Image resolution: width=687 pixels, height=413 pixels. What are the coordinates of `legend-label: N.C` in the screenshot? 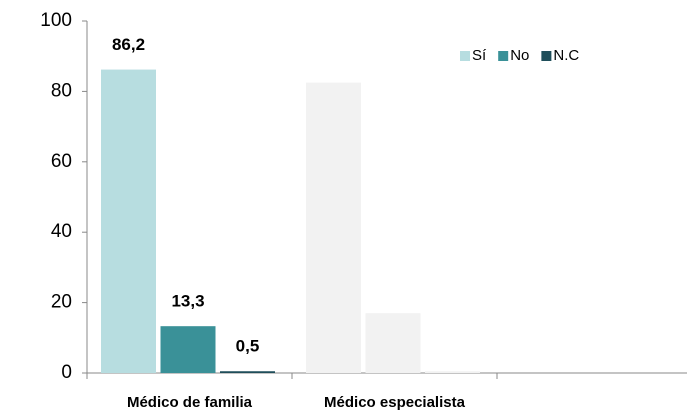 It's located at (566, 55).